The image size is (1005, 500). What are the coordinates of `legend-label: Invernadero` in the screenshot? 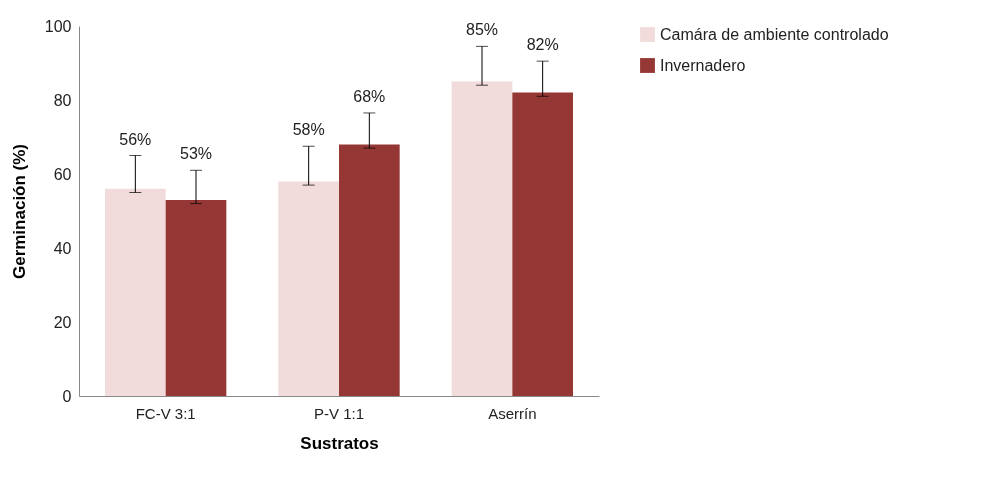 It's located at (703, 65).